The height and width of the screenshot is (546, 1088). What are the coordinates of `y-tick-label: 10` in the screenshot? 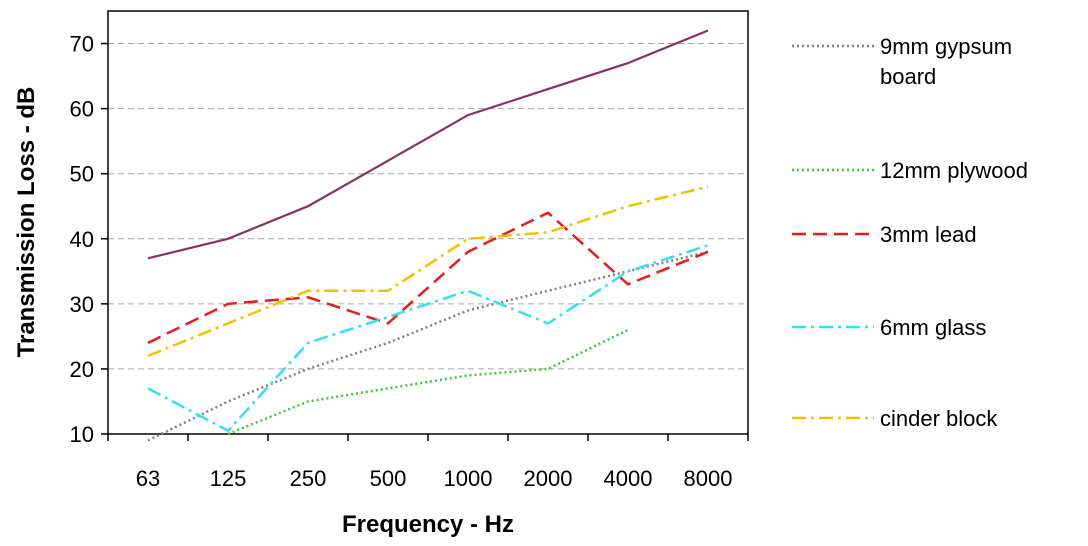 It's located at (82, 434).